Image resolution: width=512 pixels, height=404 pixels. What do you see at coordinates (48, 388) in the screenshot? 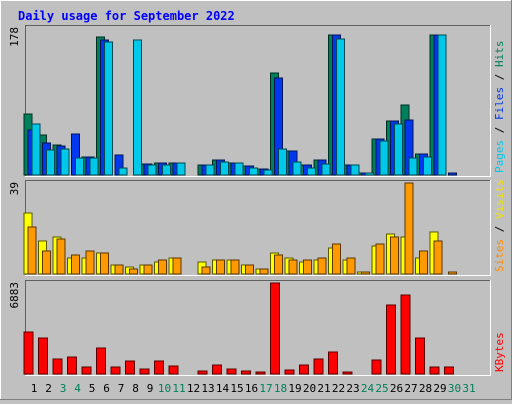
I see `x-label-day-2: 2` at bounding box center [48, 388].